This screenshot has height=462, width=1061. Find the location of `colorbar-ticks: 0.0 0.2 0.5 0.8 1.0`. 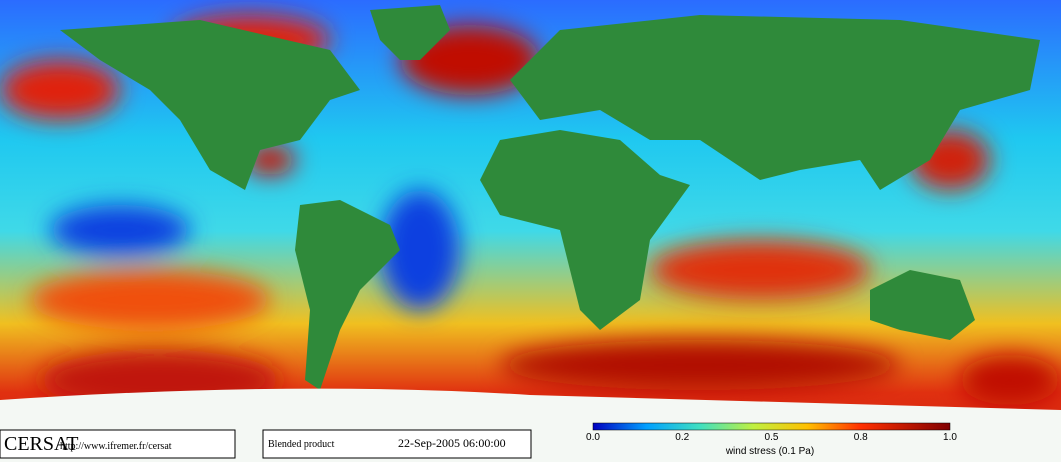

colorbar-ticks: 0.0 0.2 0.5 0.8 1.0 is located at coordinates (771, 437).